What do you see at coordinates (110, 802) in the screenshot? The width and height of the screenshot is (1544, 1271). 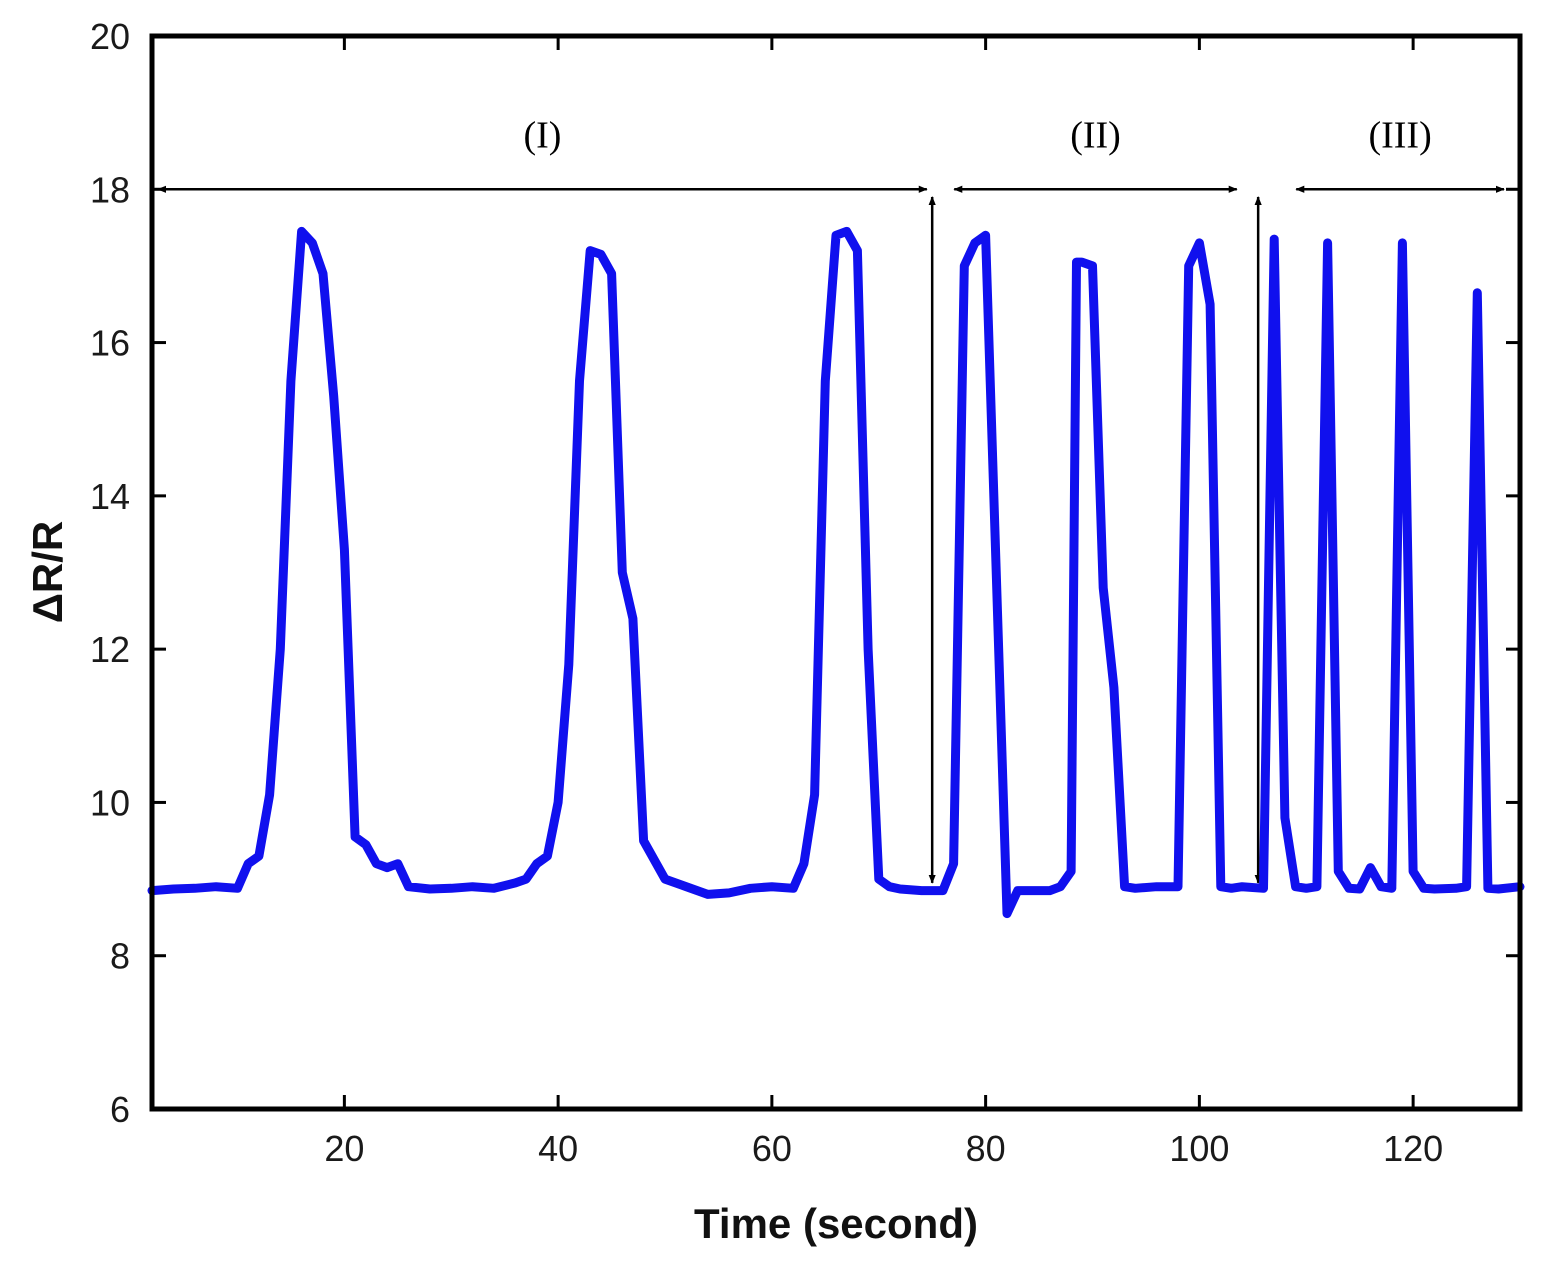 I see `y-tick-label: 10` at bounding box center [110, 802].